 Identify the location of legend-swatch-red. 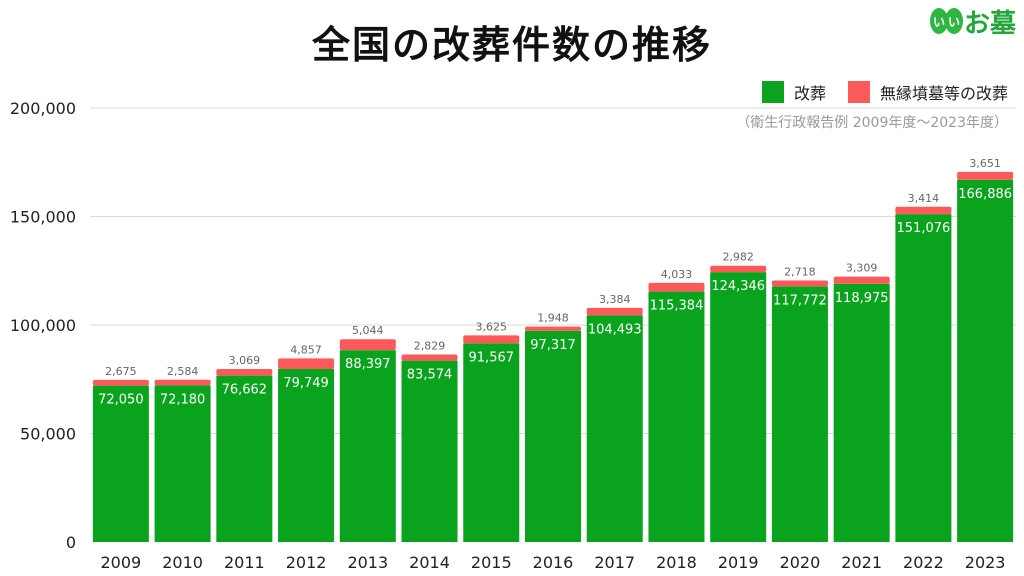
(858, 92).